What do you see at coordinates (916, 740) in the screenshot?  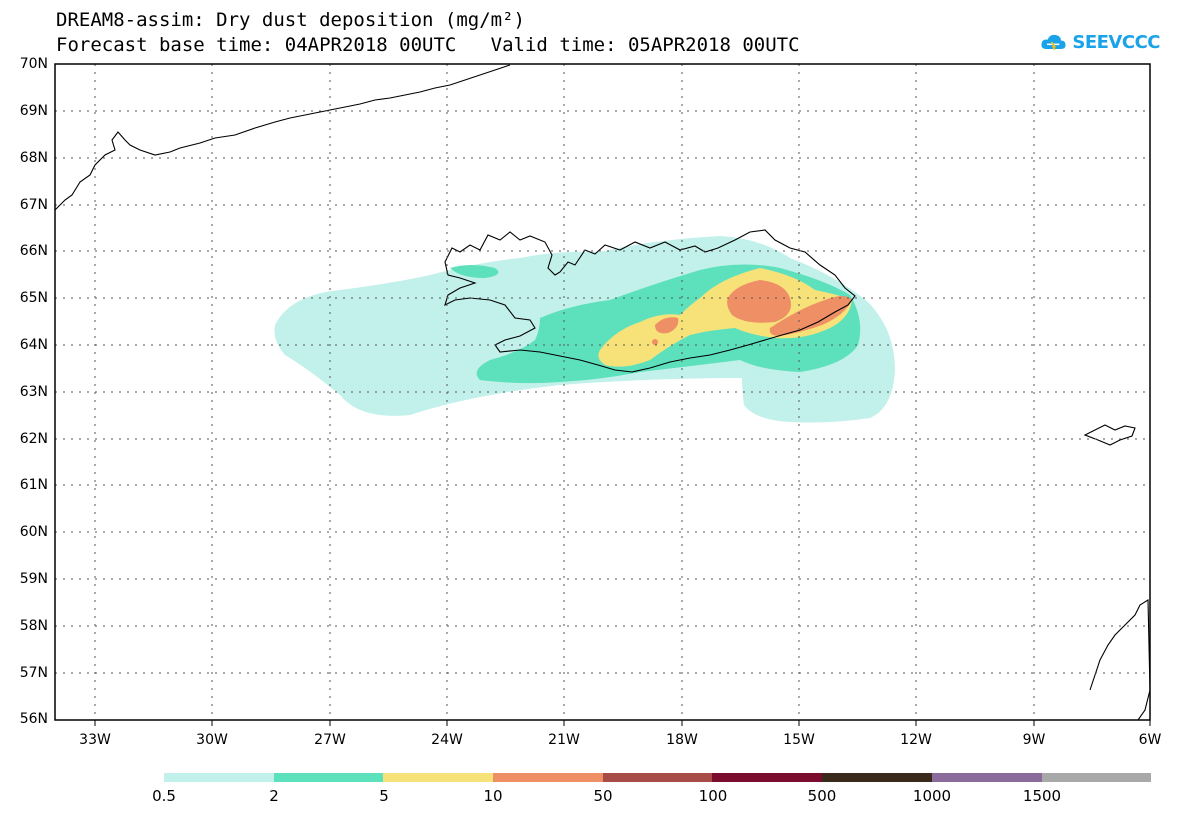 I see `lon-label: 12W` at bounding box center [916, 740].